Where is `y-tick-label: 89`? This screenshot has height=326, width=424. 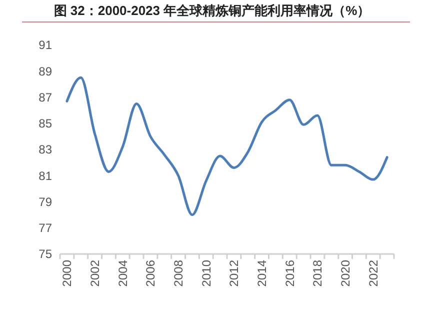
y-tick-label: 89 is located at coordinates (45, 71).